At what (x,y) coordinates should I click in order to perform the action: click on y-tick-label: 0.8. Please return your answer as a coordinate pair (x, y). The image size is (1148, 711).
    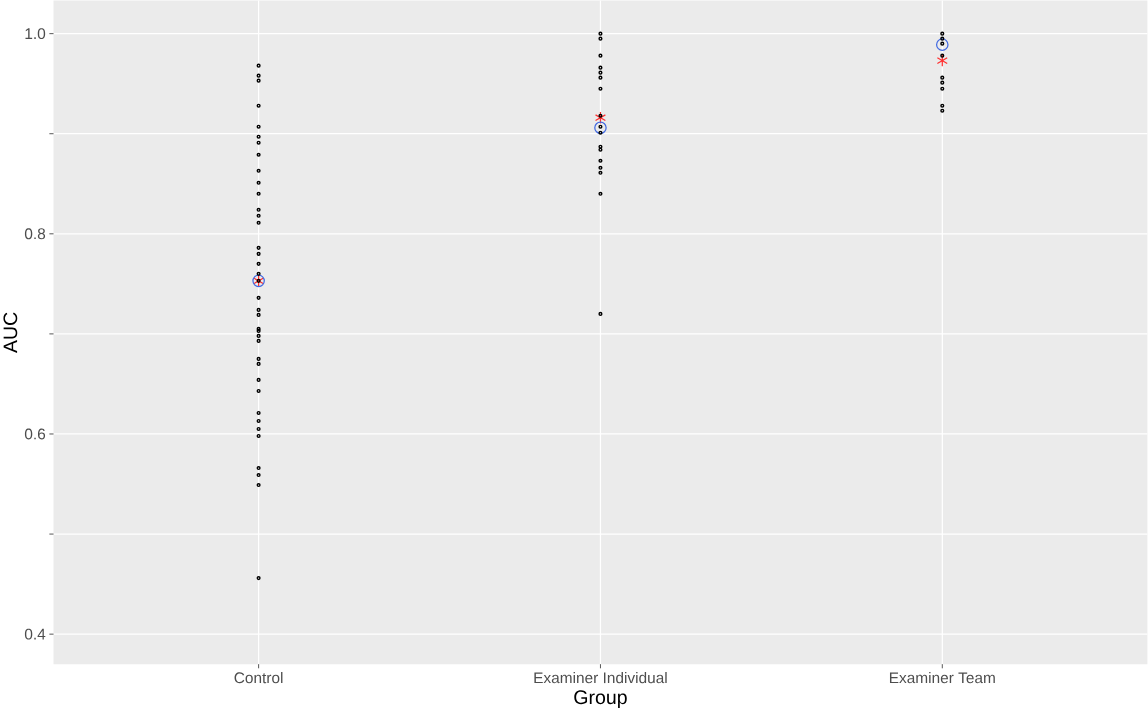
    Looking at the image, I should click on (35, 234).